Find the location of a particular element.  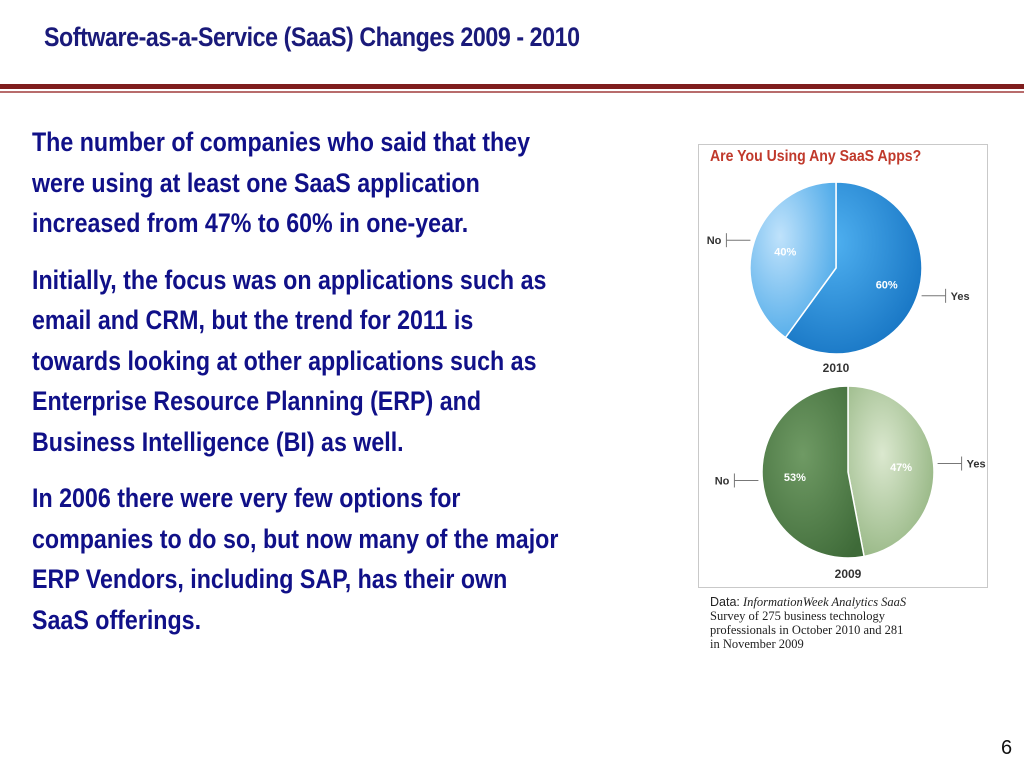

source-line: Survey of 275 business technology is located at coordinates (797, 616).